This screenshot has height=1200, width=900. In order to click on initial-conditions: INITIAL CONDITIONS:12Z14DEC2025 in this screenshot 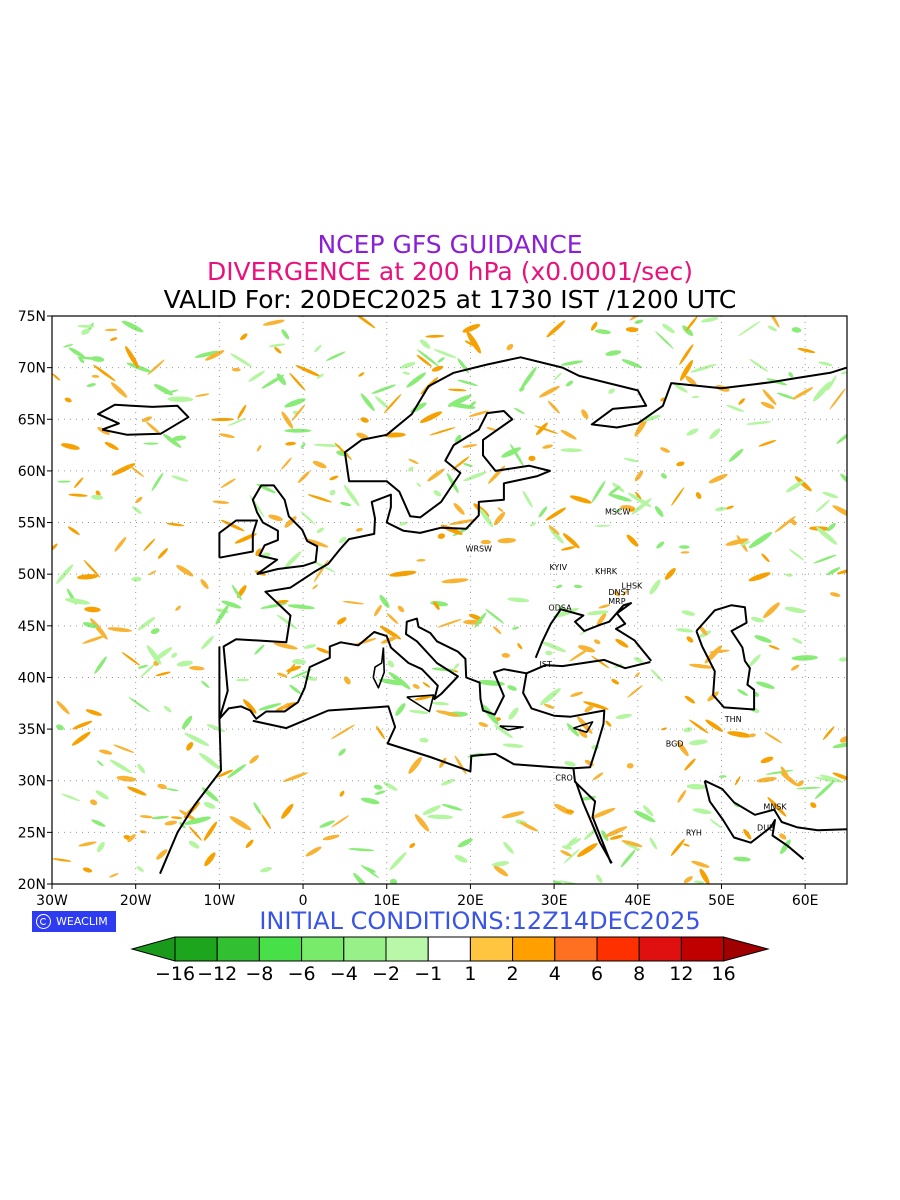, I will do `click(480, 921)`.